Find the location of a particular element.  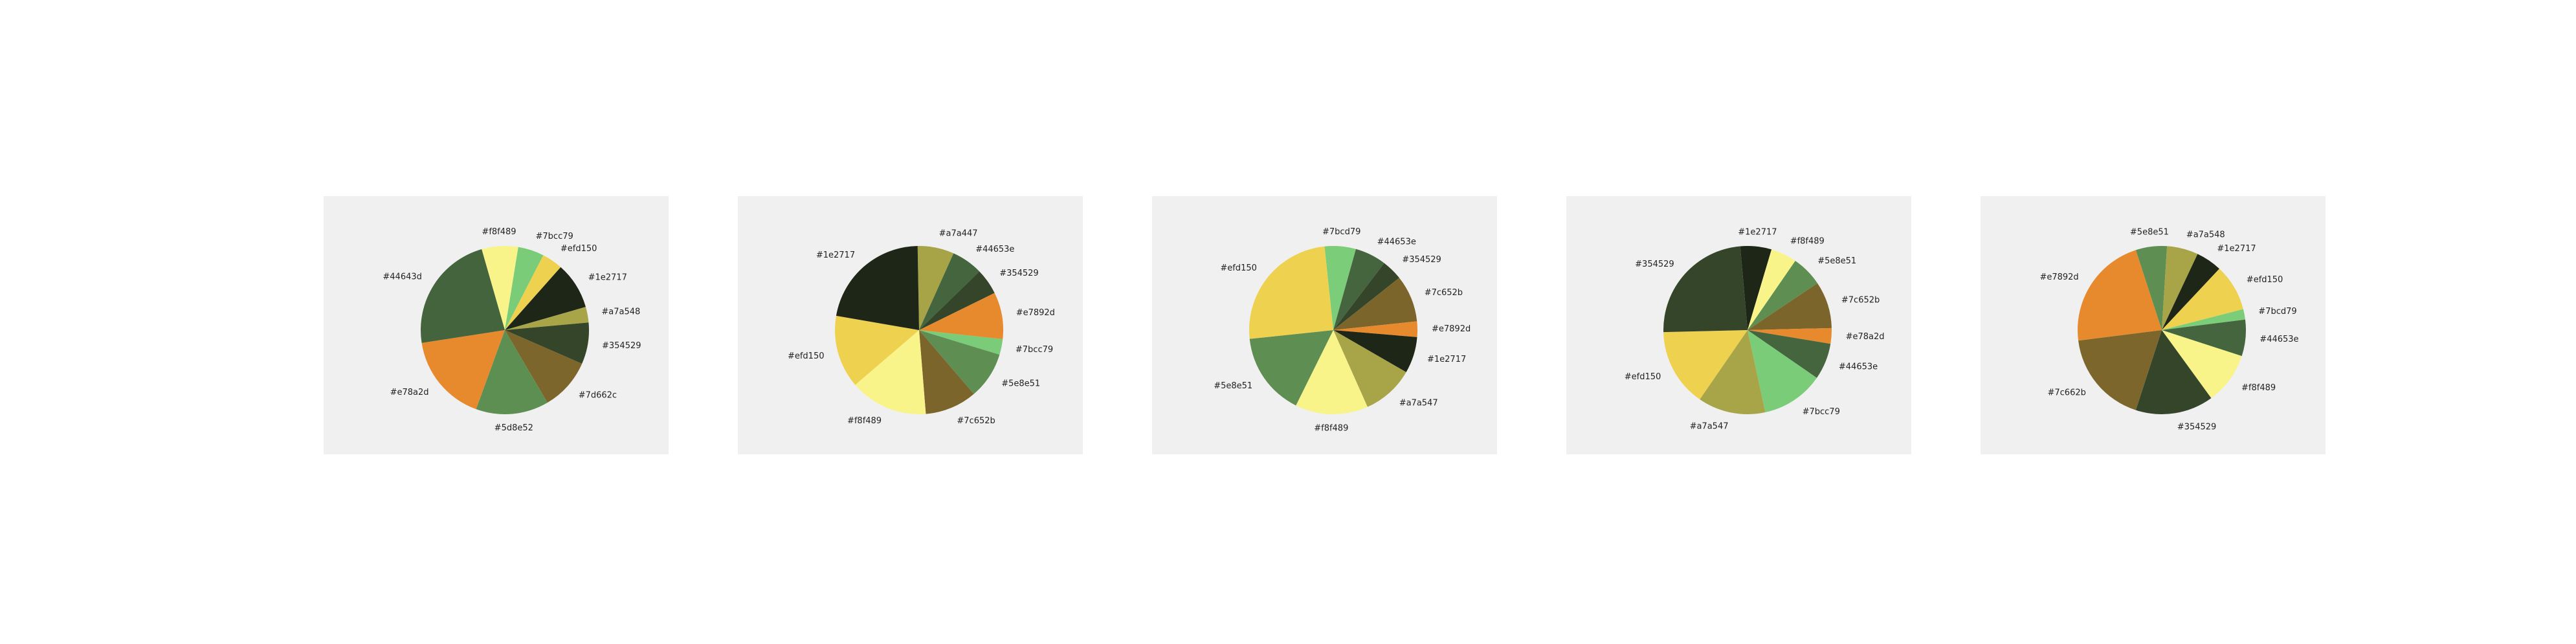

slice-label: #5d8e52 is located at coordinates (513, 428).